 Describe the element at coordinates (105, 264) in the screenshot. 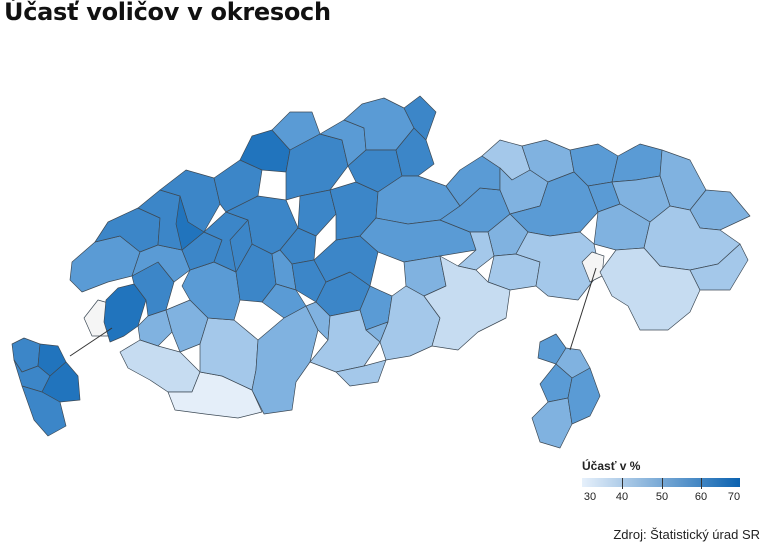

I see `district-myjava` at that location.